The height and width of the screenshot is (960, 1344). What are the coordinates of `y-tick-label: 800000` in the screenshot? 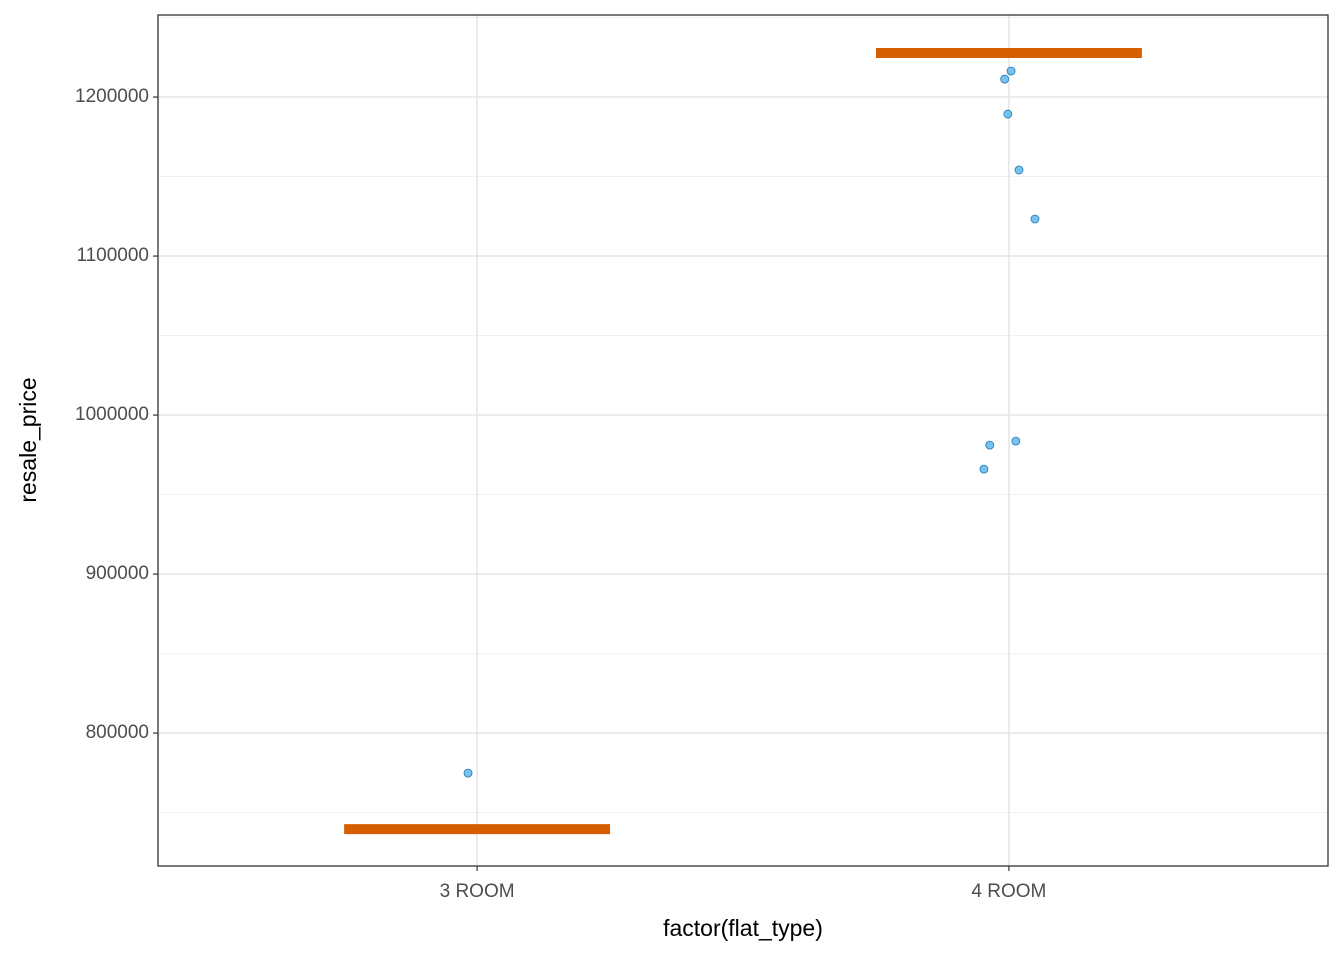 It's located at (117, 732).